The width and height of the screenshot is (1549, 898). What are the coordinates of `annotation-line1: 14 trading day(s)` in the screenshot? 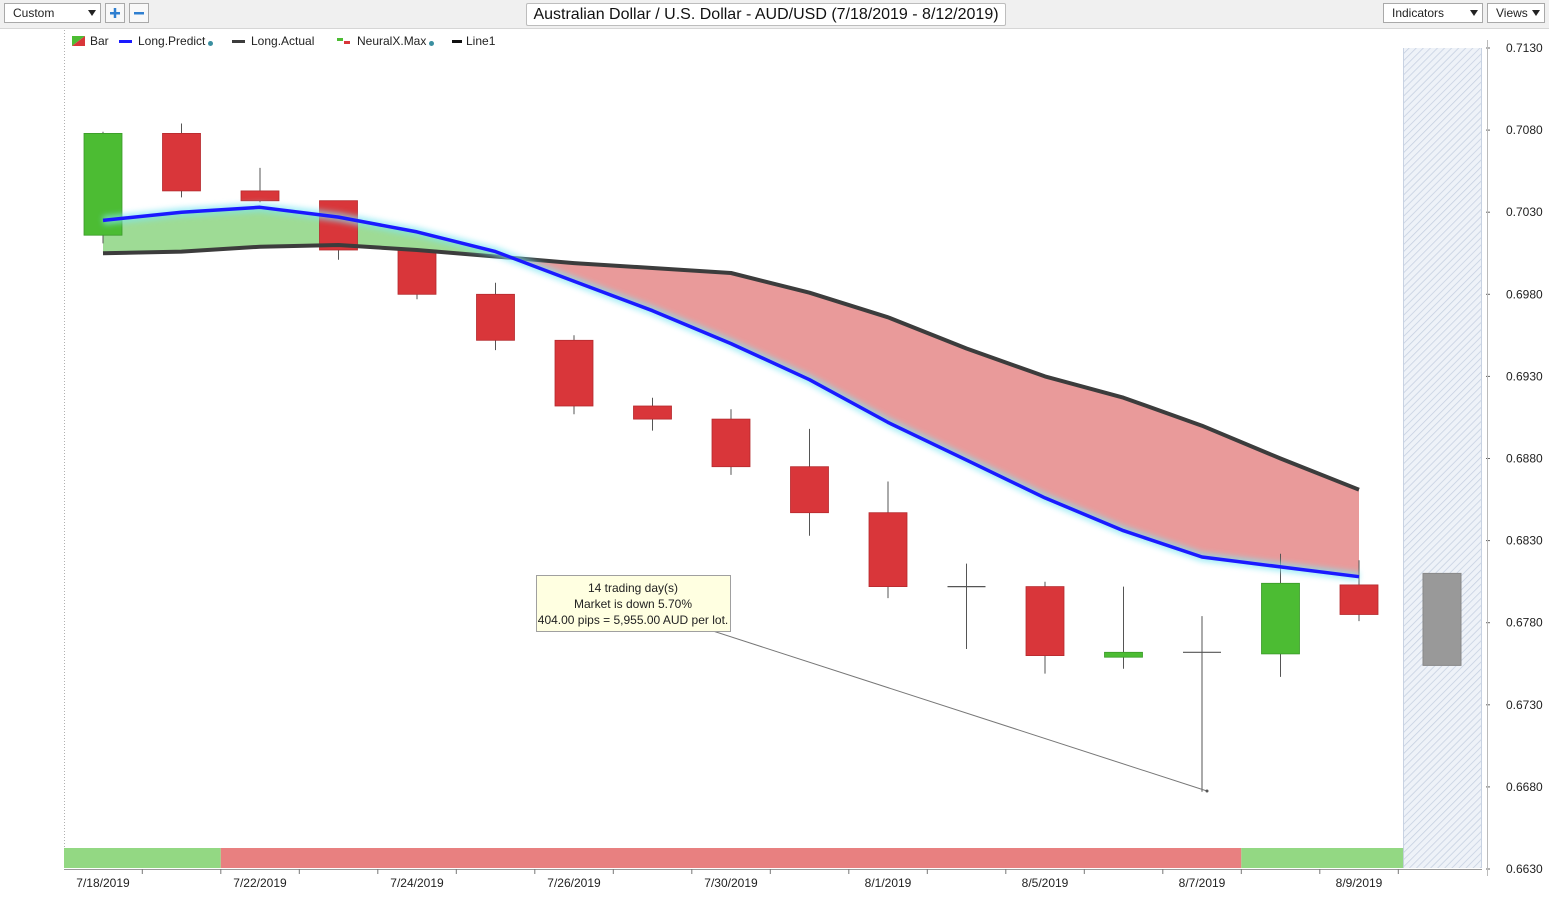 It's located at (633, 588).